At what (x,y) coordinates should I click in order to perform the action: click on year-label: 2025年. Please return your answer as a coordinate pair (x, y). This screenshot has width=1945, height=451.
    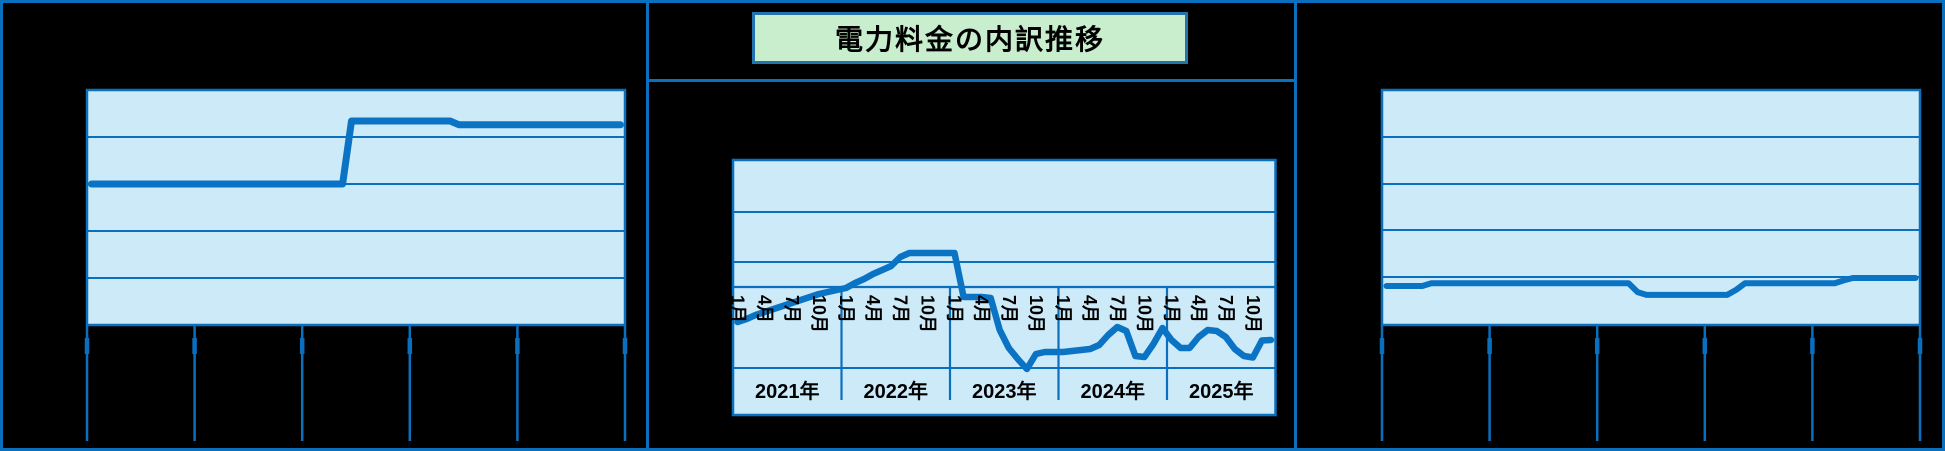
    Looking at the image, I should click on (1221, 391).